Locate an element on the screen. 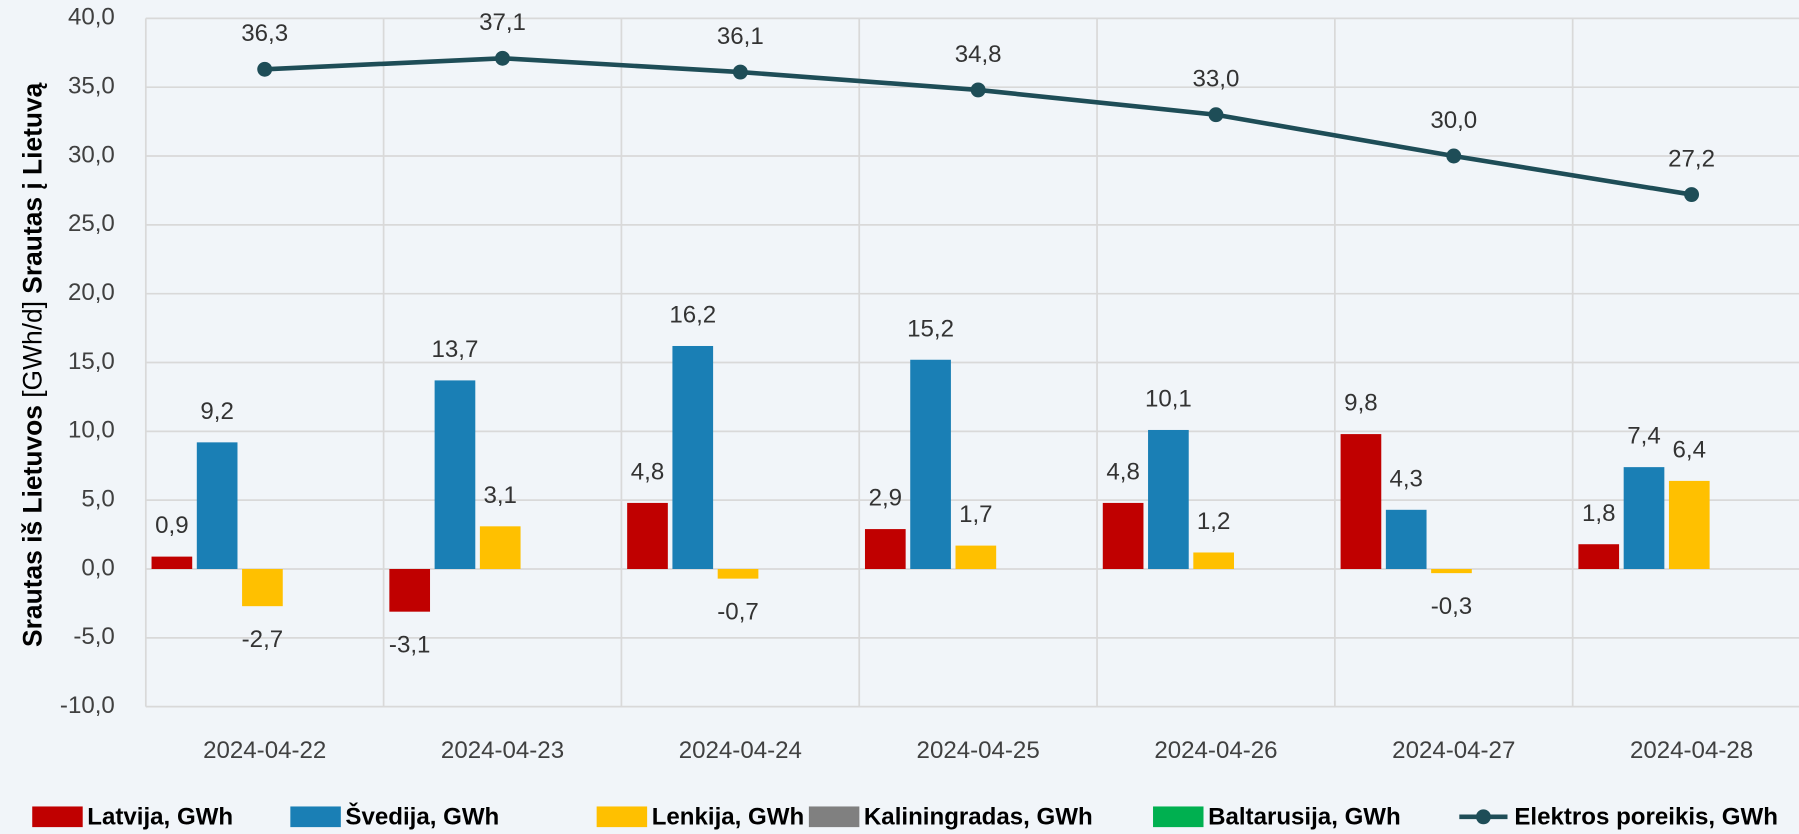 The image size is (1799, 834). y-tick-label: -5,0 is located at coordinates (94, 636).